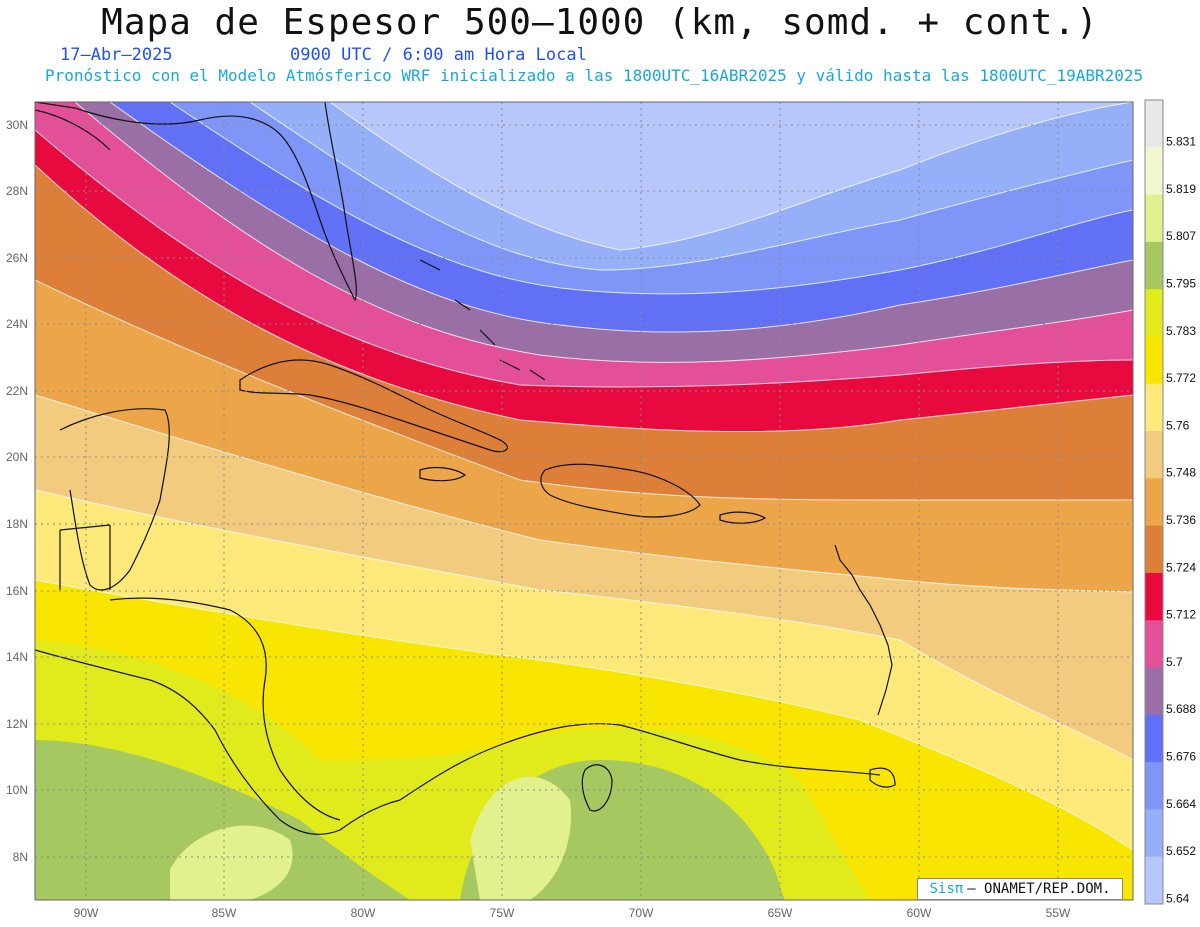 The width and height of the screenshot is (1200, 927). Describe the element at coordinates (1181, 236) in the screenshot. I see `colorbar-label: 5.807` at that location.